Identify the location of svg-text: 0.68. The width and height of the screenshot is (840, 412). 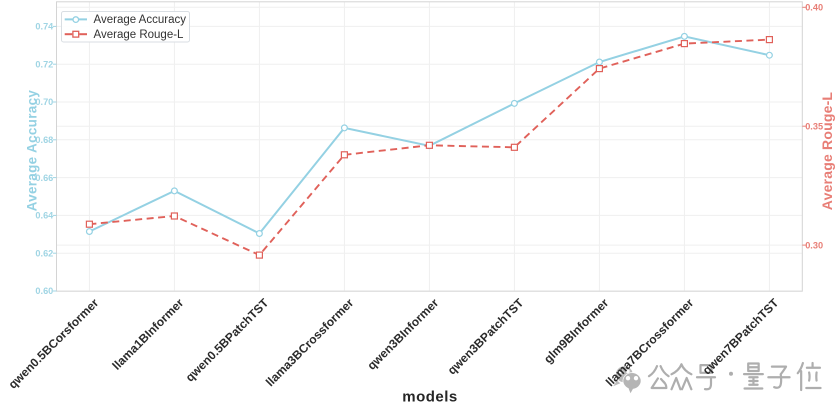
(44, 140).